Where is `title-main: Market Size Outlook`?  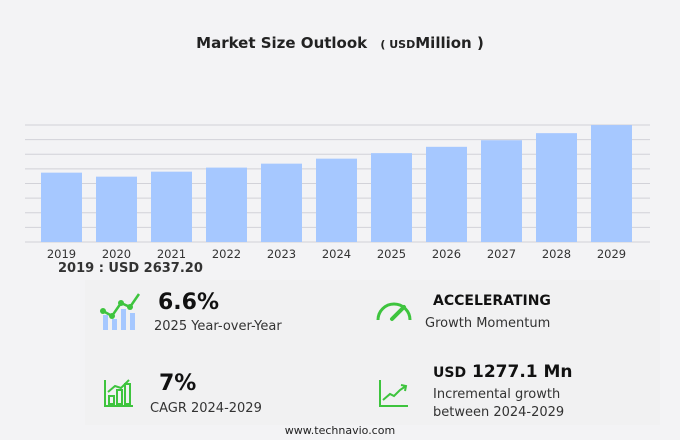 title-main: Market Size Outlook is located at coordinates (282, 43).